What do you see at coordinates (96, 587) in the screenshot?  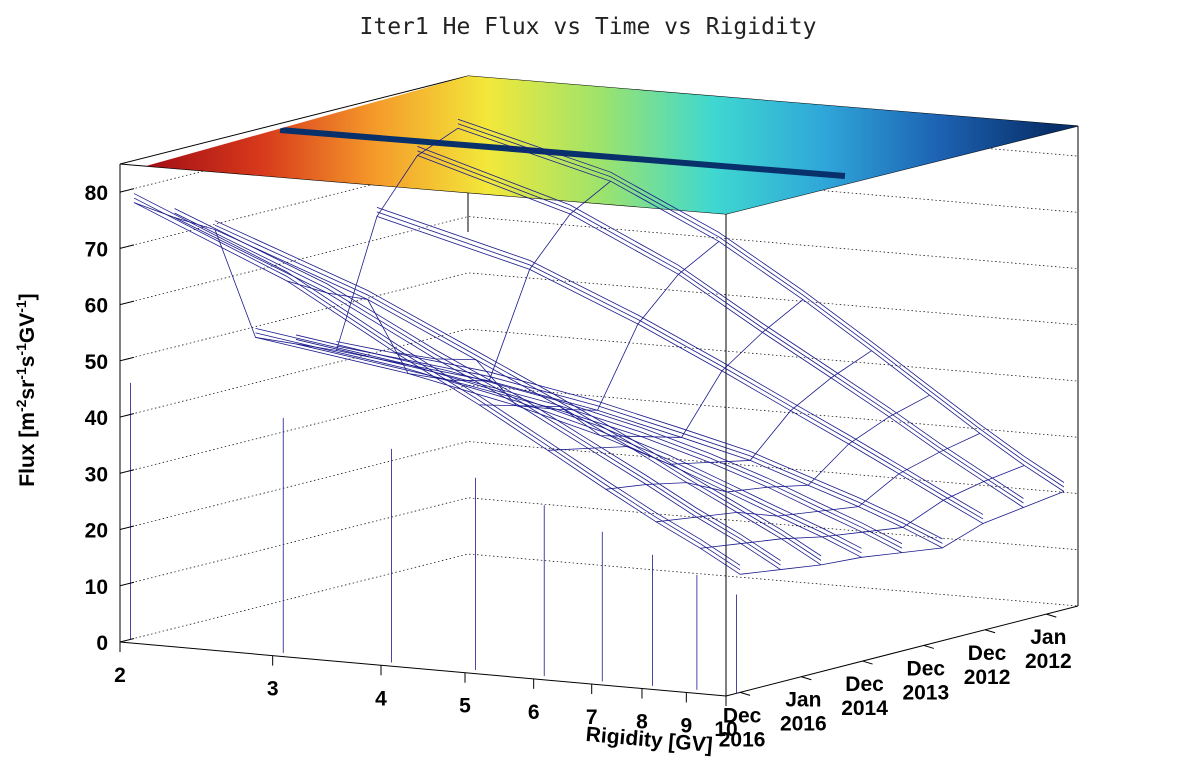 I see `z-tick-label: 10` at bounding box center [96, 587].